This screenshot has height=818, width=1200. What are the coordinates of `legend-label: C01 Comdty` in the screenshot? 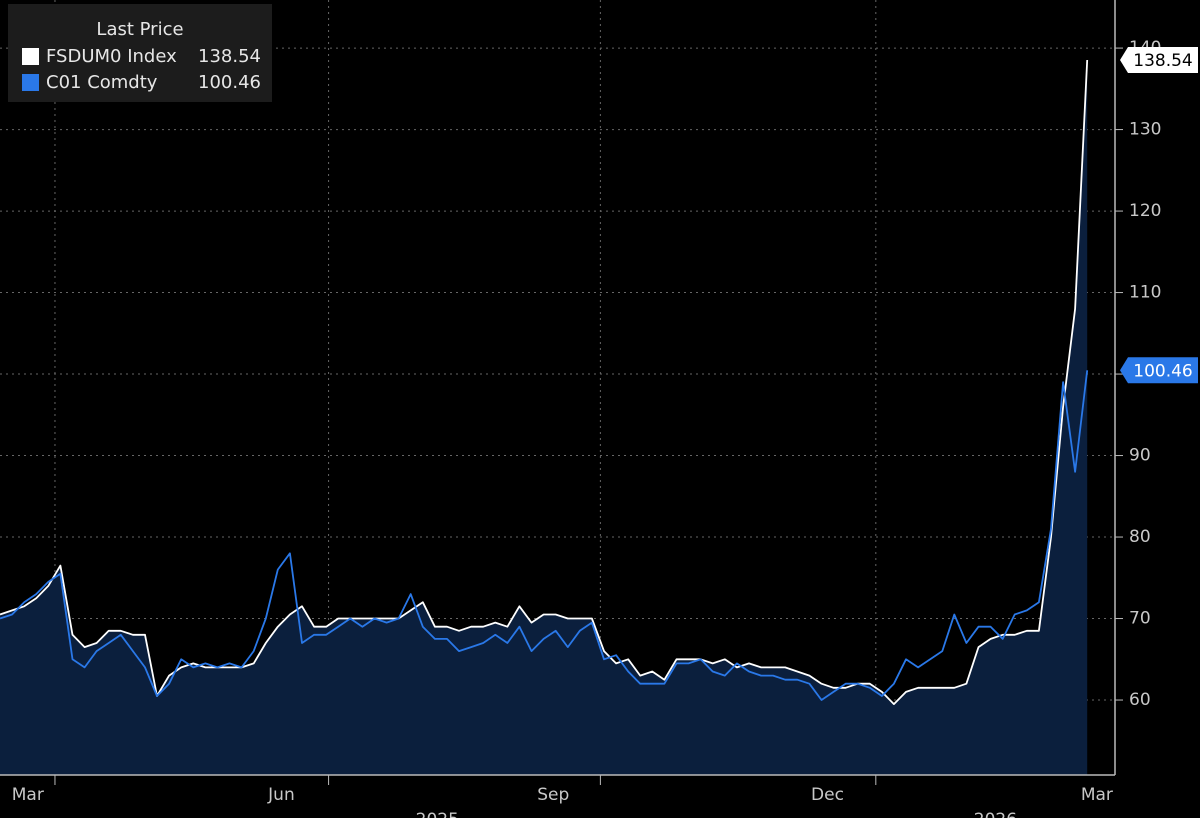 It's located at (102, 82).